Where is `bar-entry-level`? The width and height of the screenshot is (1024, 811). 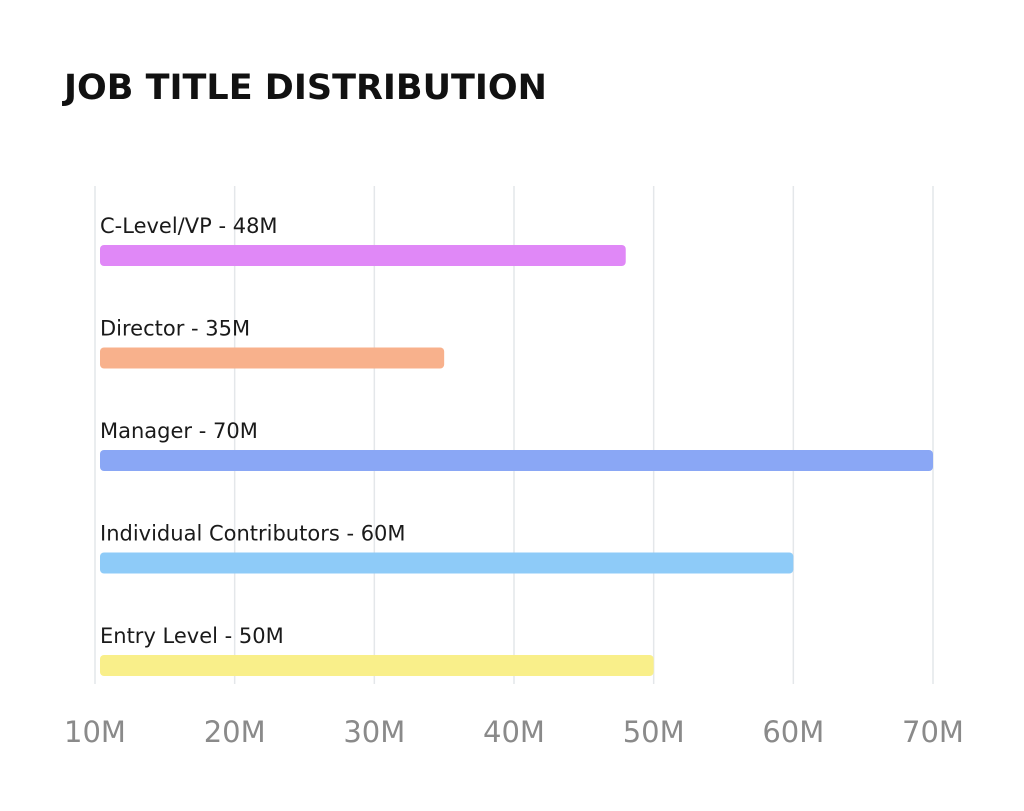 bar-entry-level is located at coordinates (377, 665).